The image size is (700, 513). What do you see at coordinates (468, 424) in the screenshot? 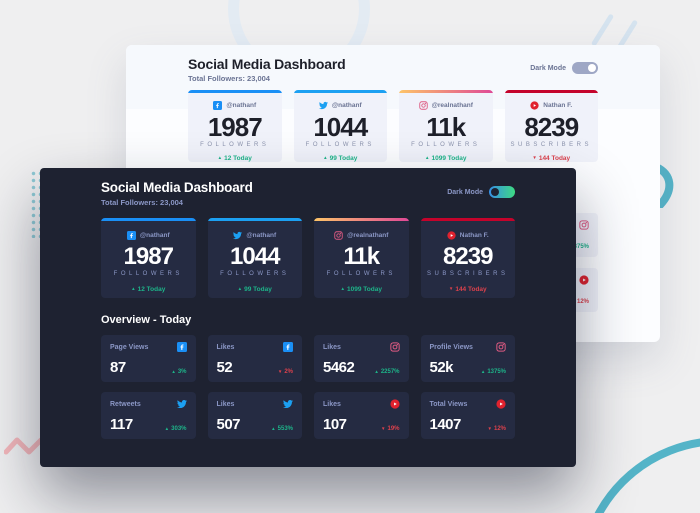
I see `overview-card-bottom: 1407 ▼ 12%` at bounding box center [468, 424].